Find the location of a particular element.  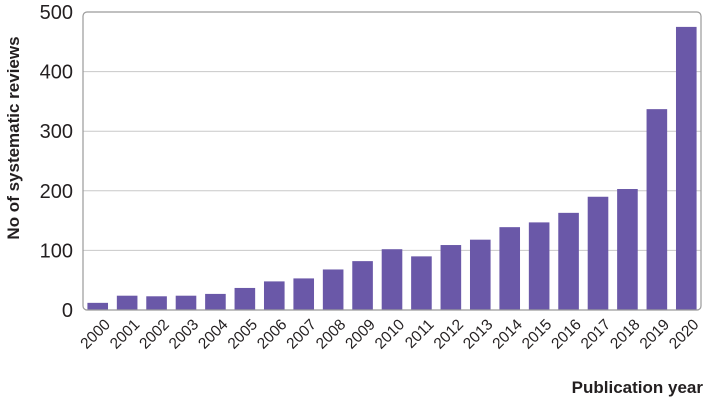

bar-2003 is located at coordinates (186, 302).